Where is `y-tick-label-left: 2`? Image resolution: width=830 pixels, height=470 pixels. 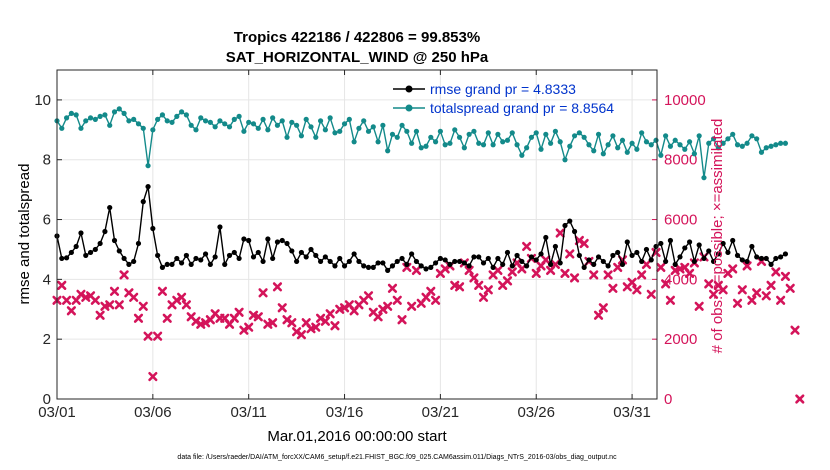 y-tick-label-left: 2 is located at coordinates (47, 339).